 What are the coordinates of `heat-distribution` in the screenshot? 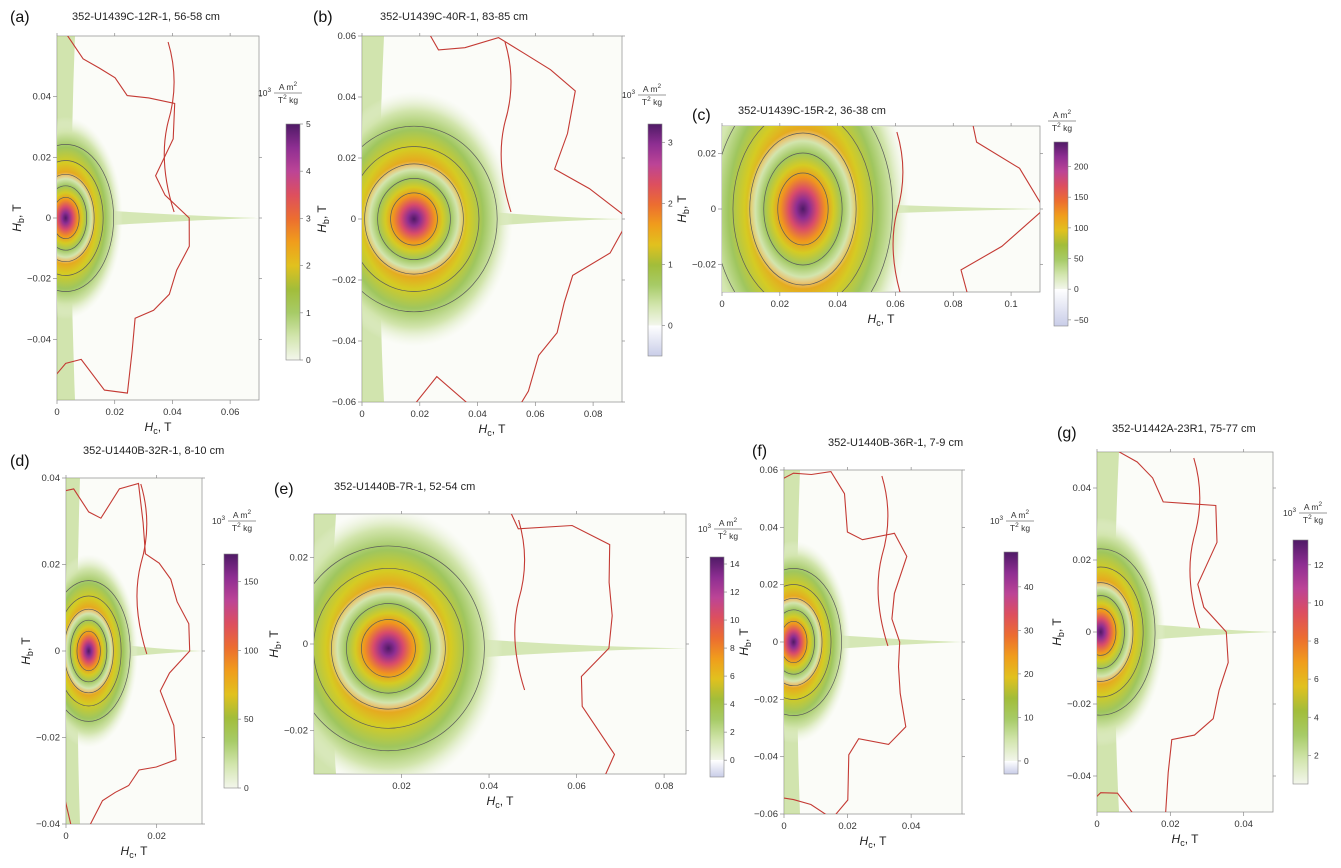 It's located at (158, 218).